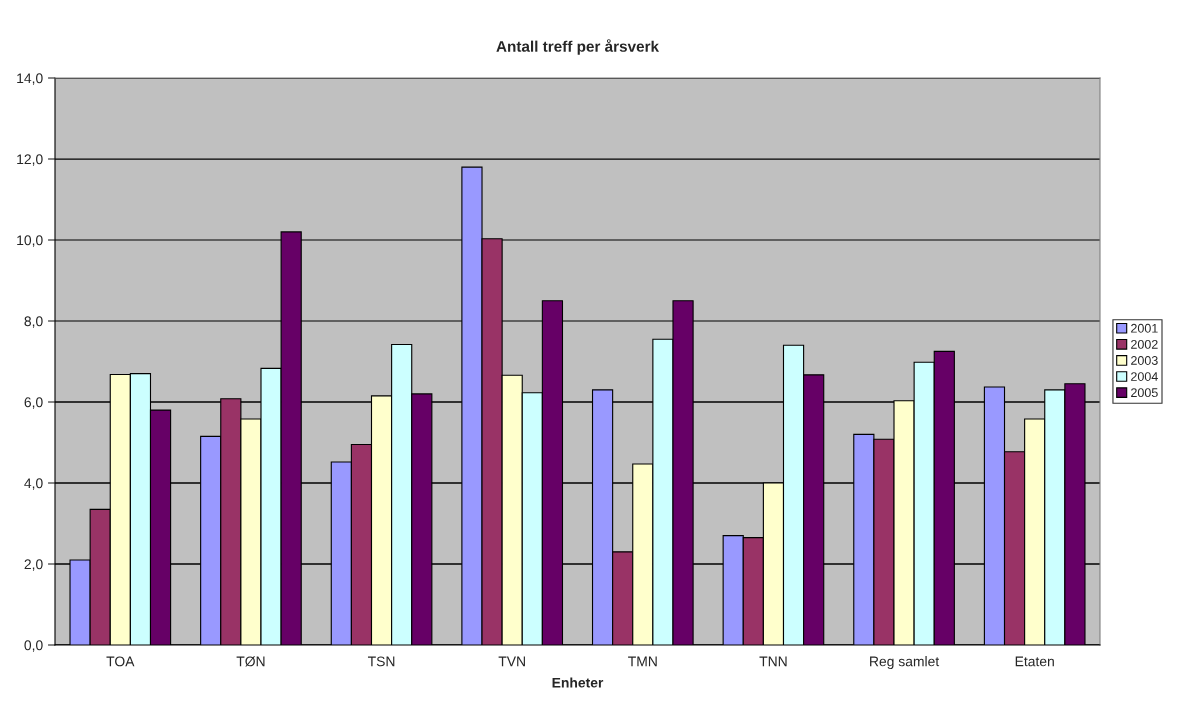 This screenshot has width=1181, height=703. Describe the element at coordinates (381, 661) in the screenshot. I see `x-tick-label: TSN` at that location.